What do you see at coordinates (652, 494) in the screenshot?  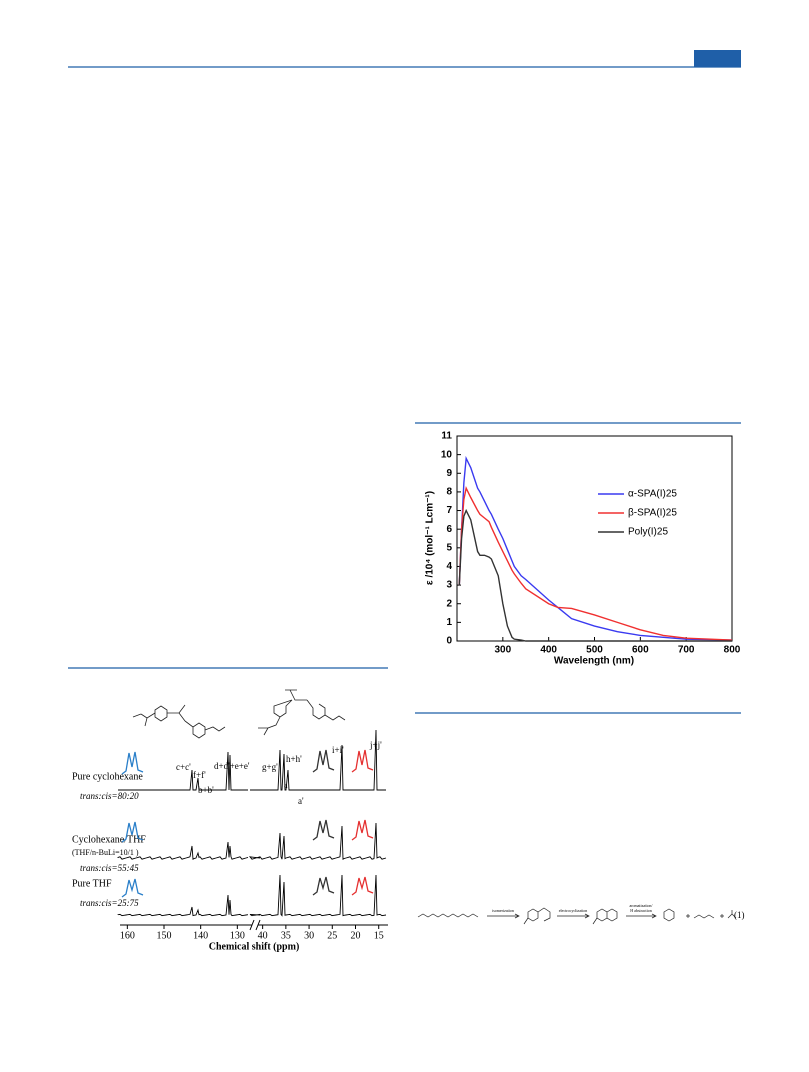 I see `legend-label: α-SPA(I)25` at bounding box center [652, 494].